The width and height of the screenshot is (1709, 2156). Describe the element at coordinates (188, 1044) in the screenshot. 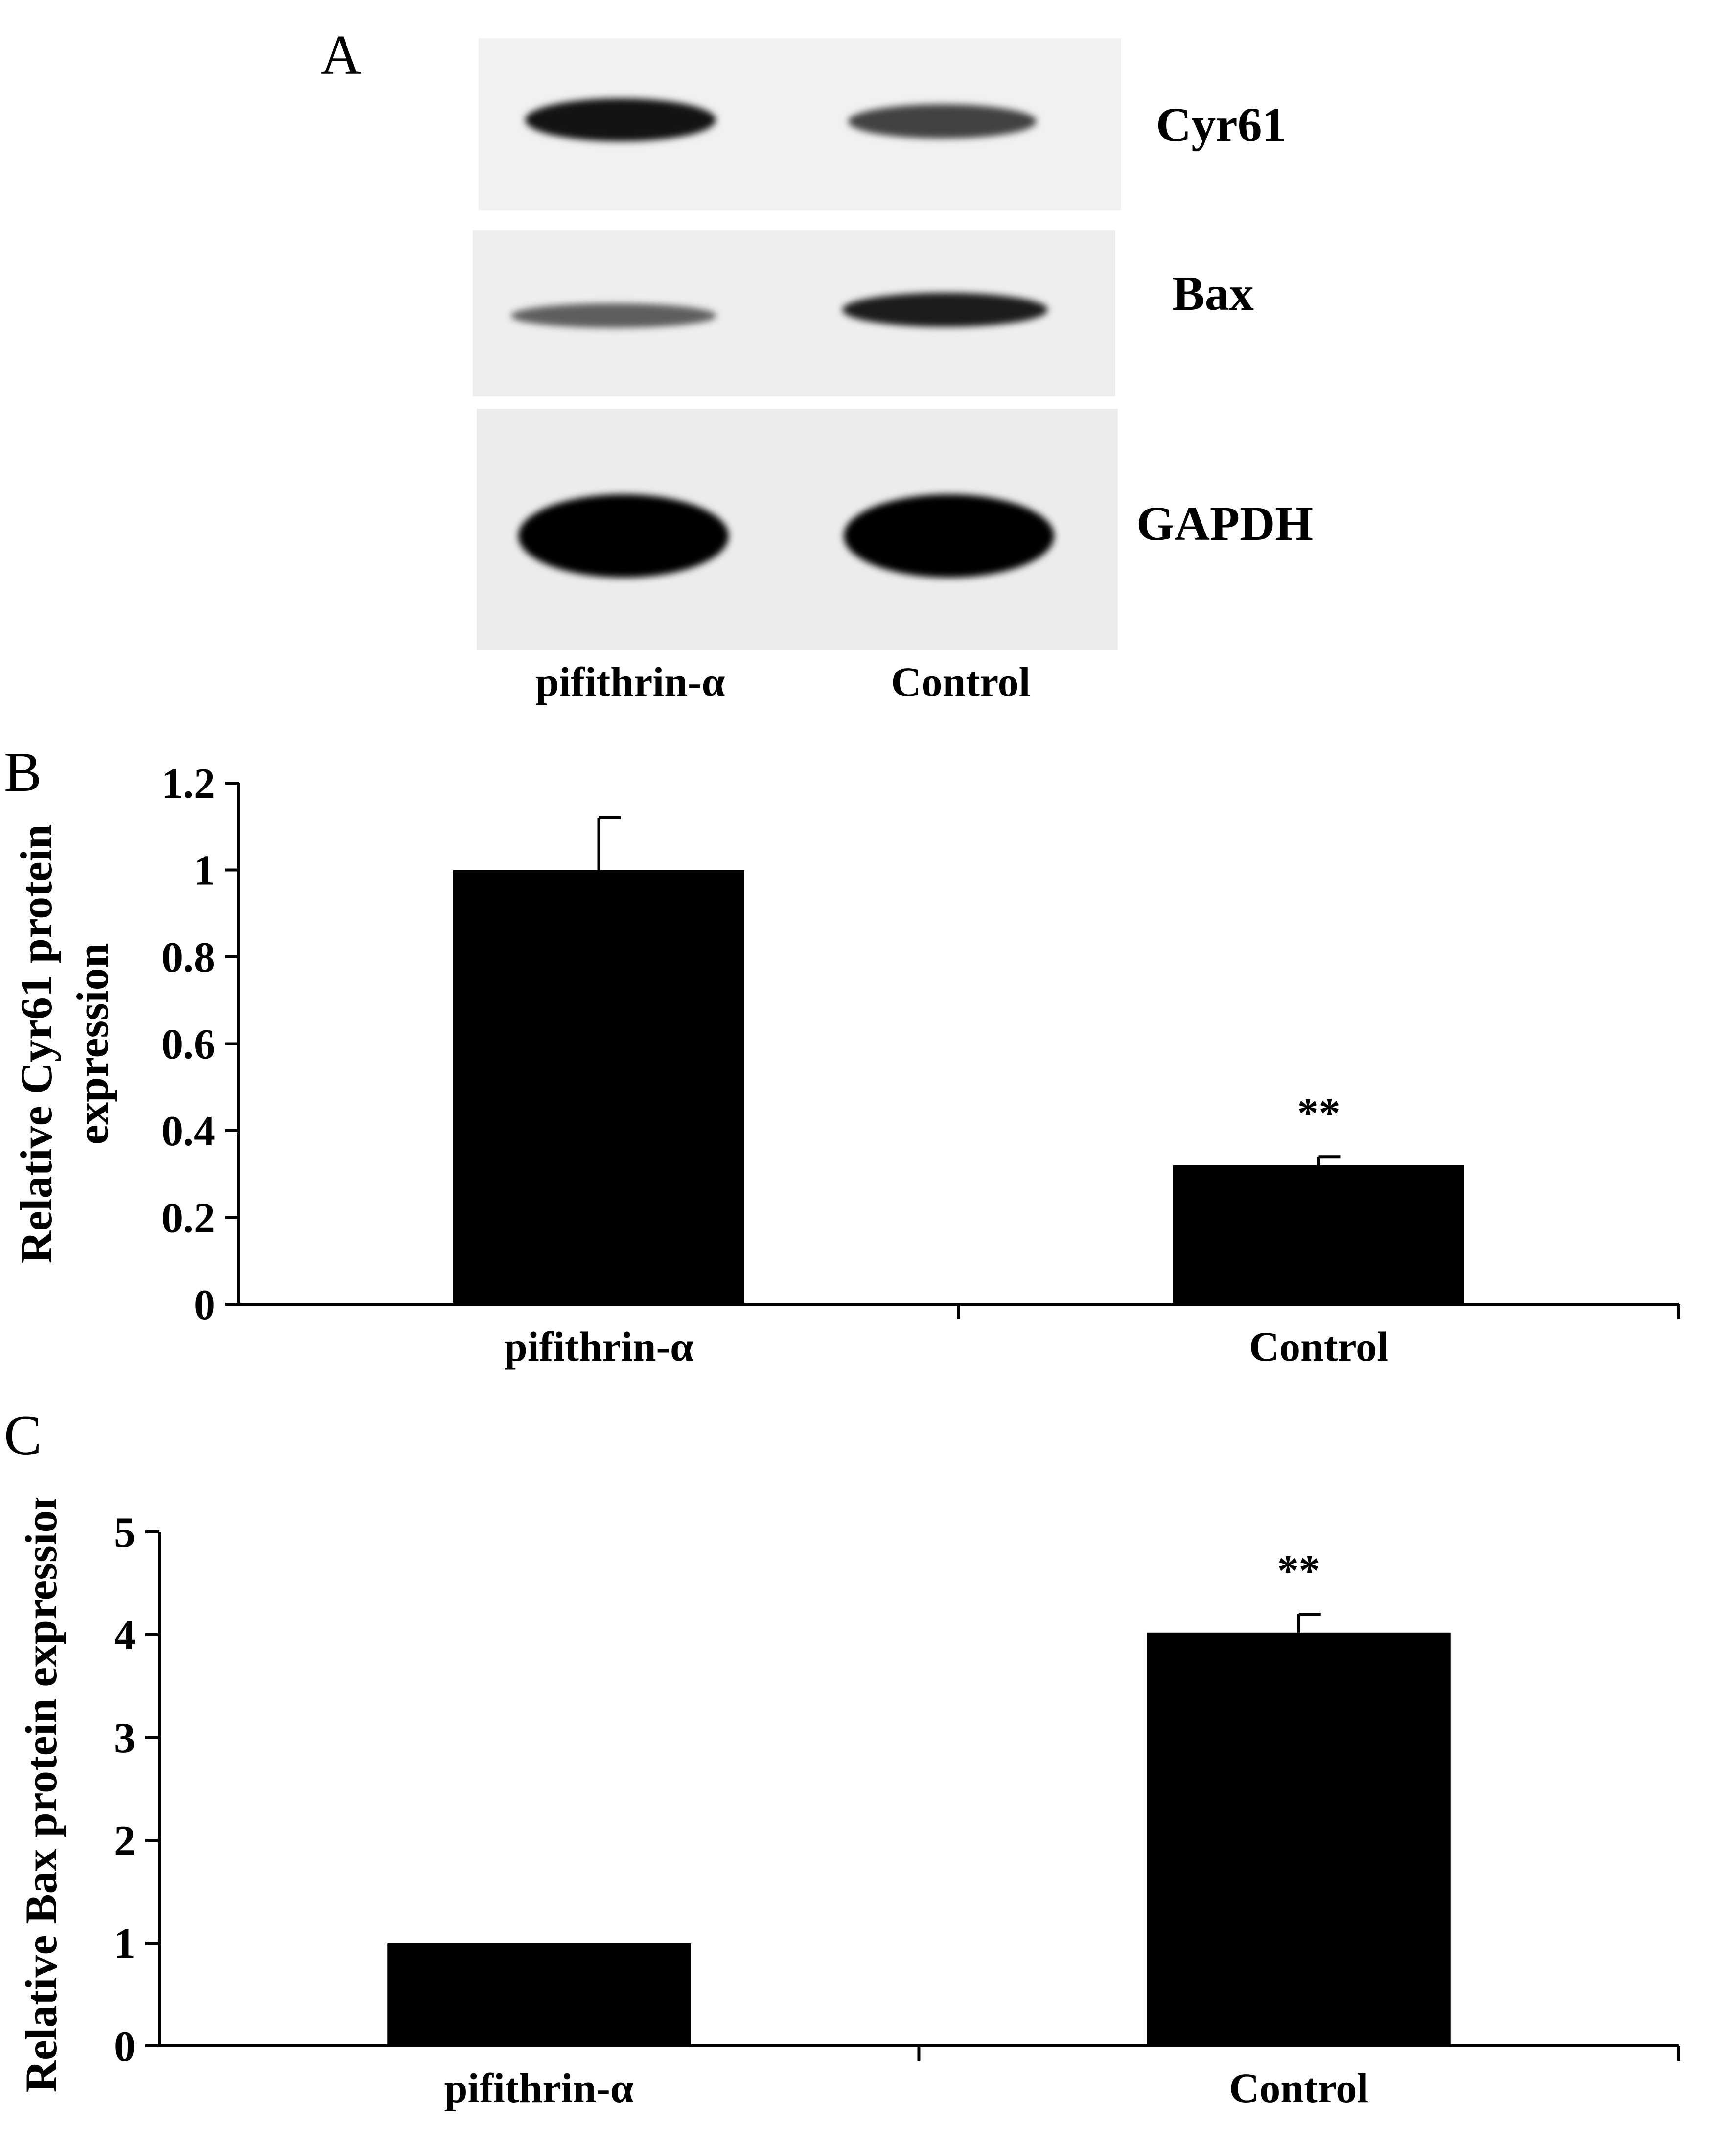

I see `y-tick-label: 0.6` at that location.